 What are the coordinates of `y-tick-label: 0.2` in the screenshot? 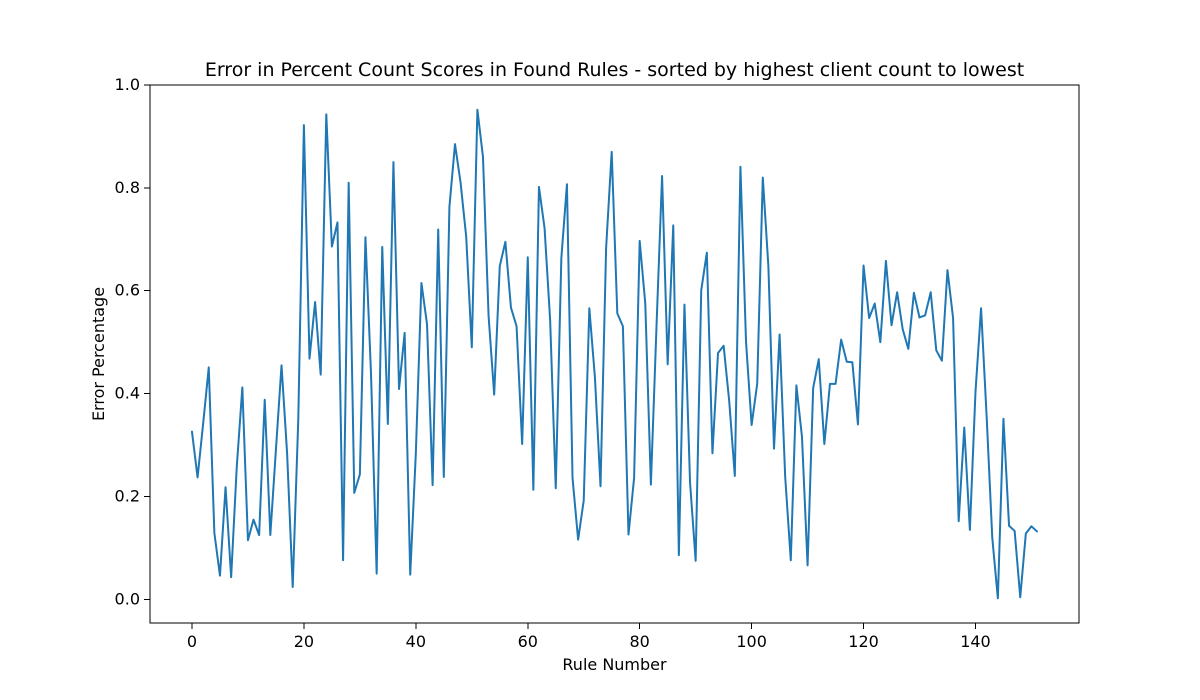 It's located at (127, 495).